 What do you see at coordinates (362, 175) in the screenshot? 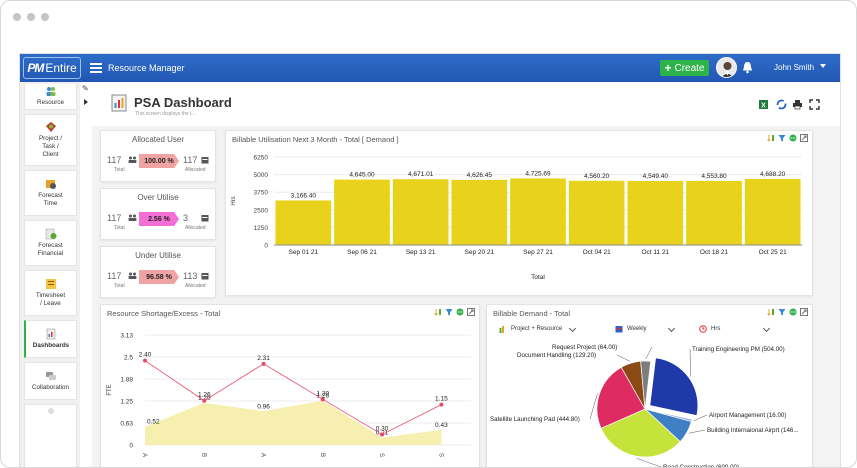
I see `bar-value-label: 4,645.00` at bounding box center [362, 175].